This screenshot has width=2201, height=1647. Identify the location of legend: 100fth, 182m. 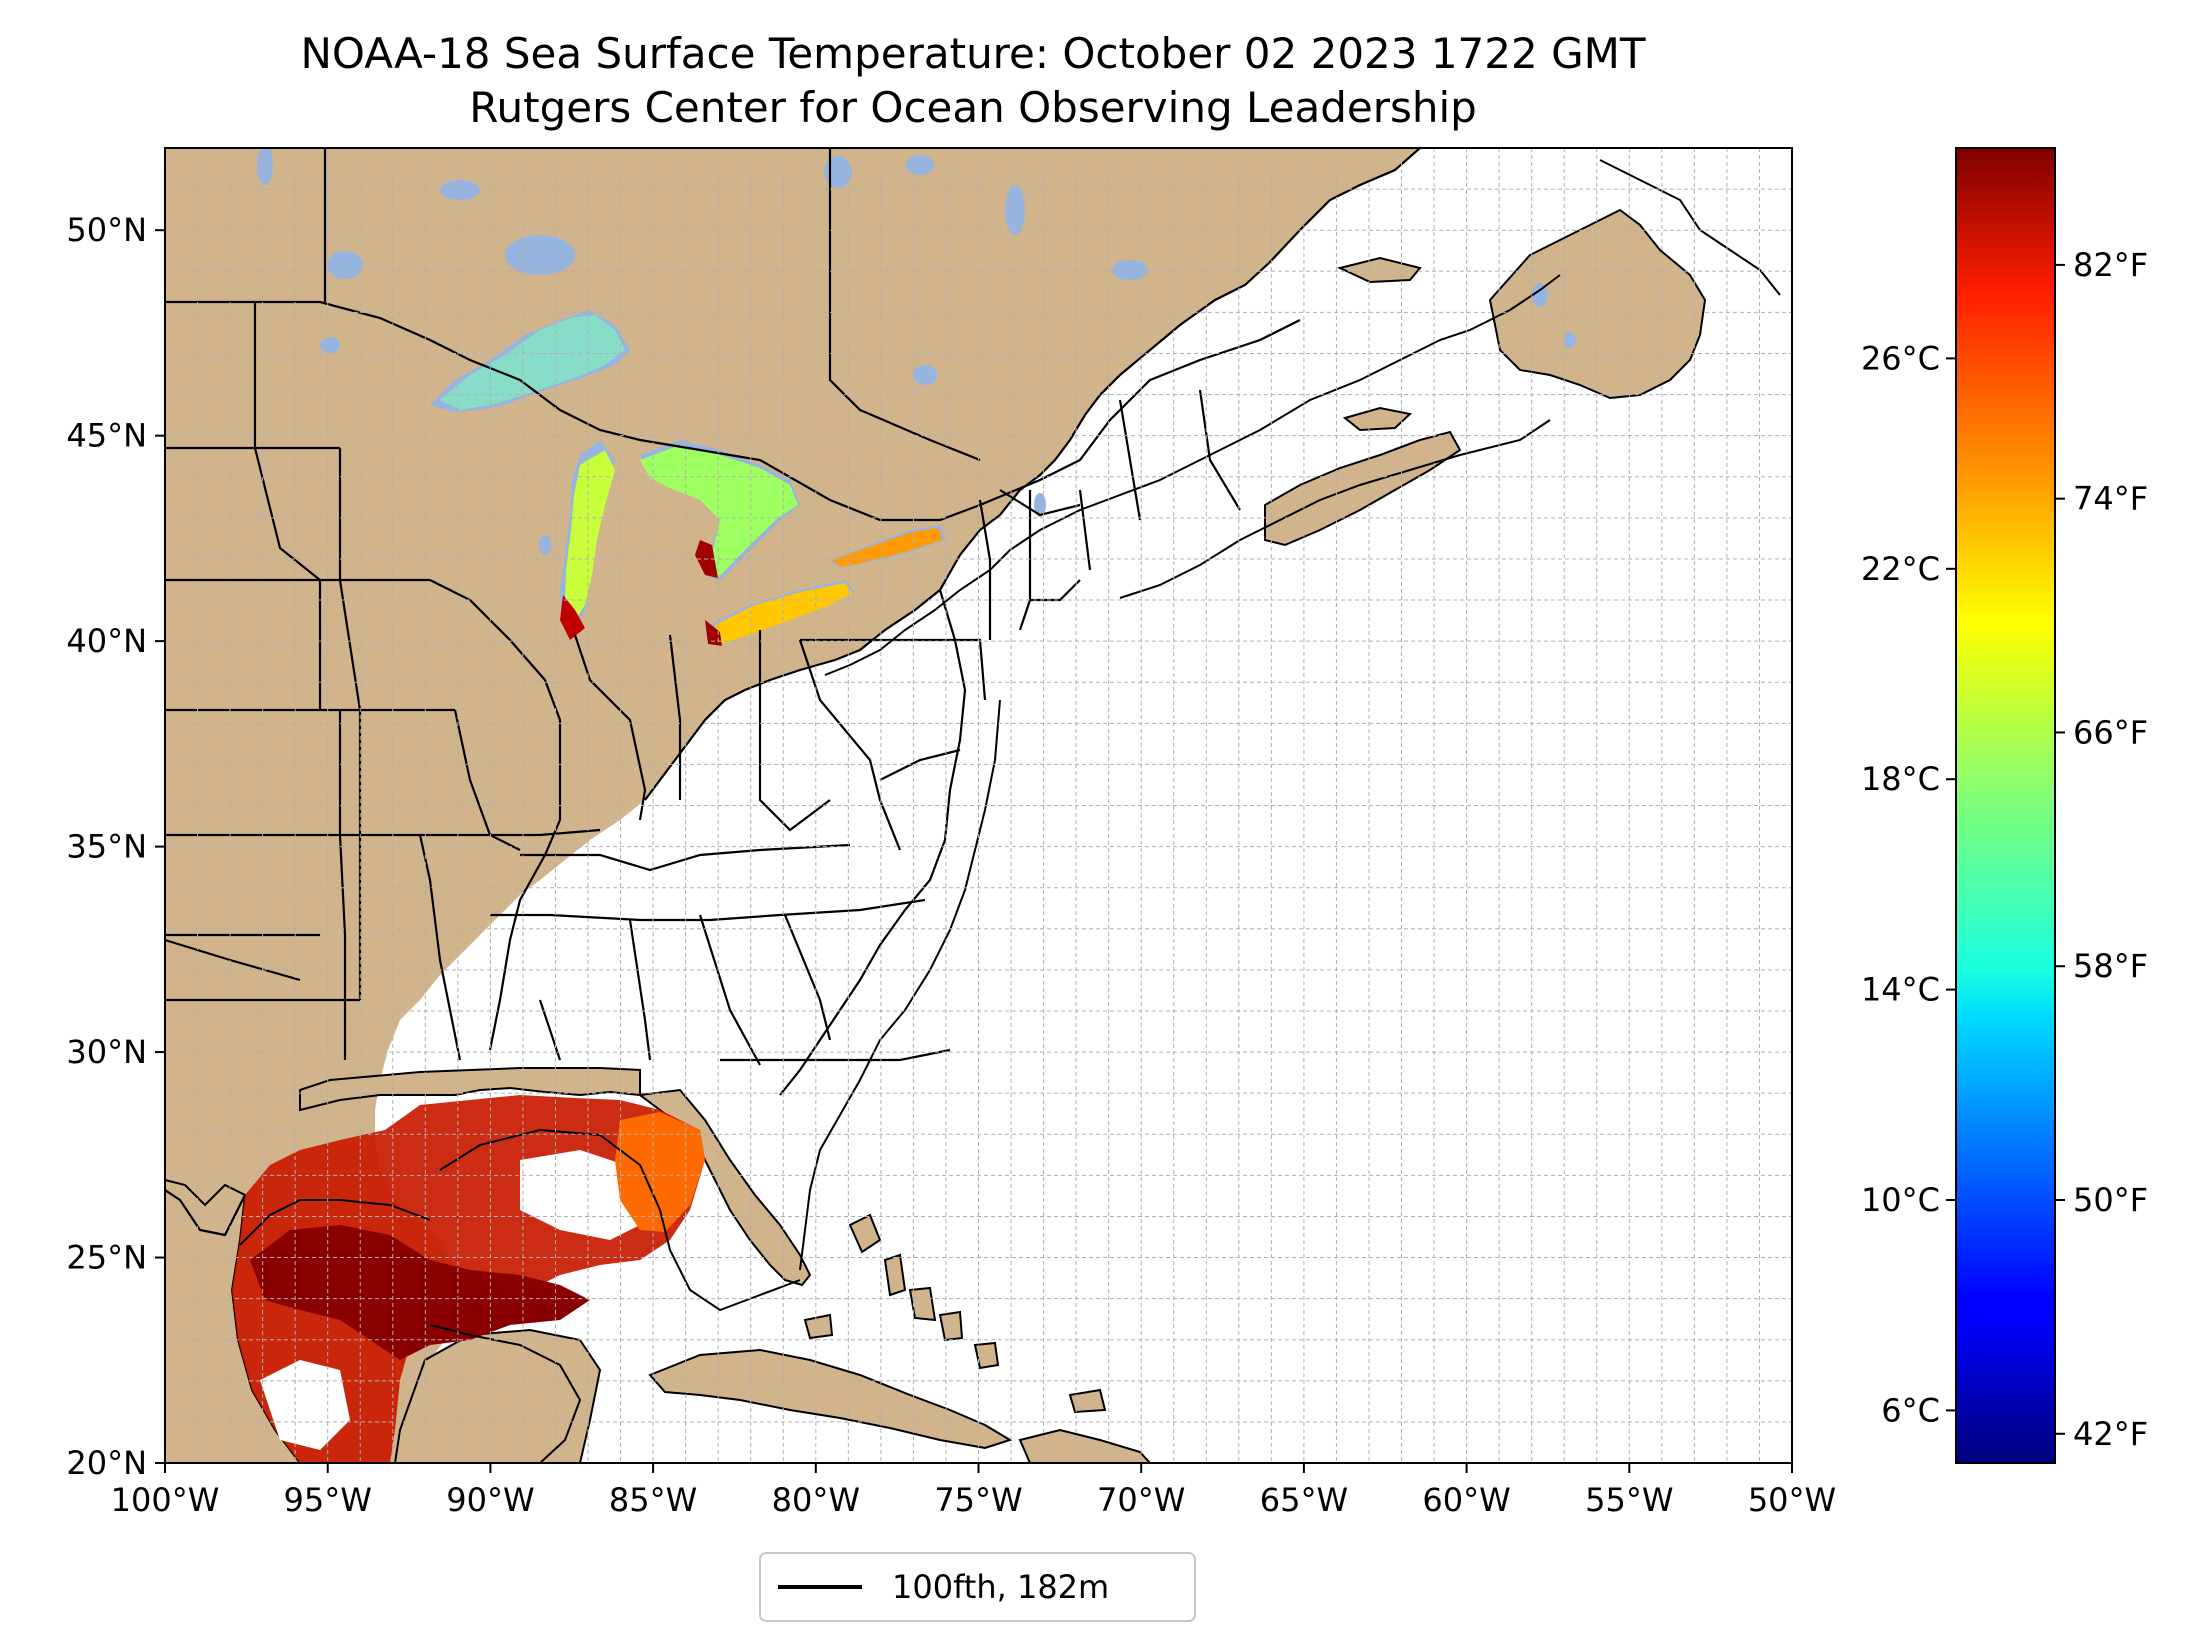
(977, 1587).